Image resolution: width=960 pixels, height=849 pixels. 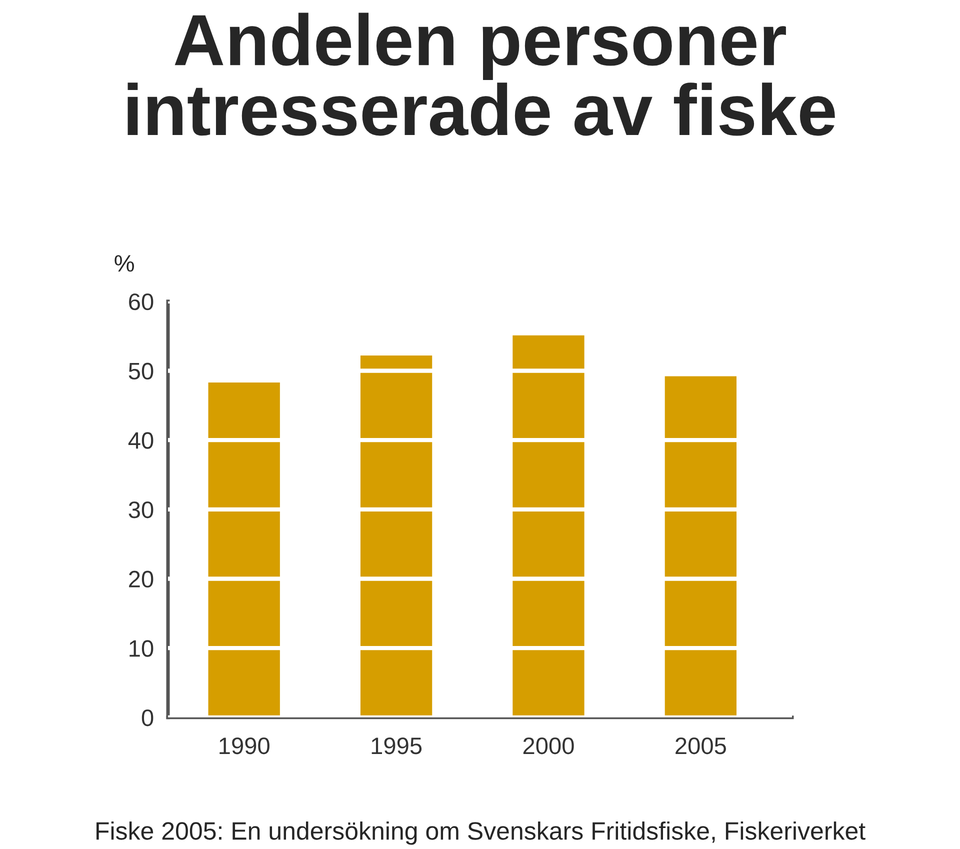 I want to click on x-tick-label: 1990, so click(x=245, y=745).